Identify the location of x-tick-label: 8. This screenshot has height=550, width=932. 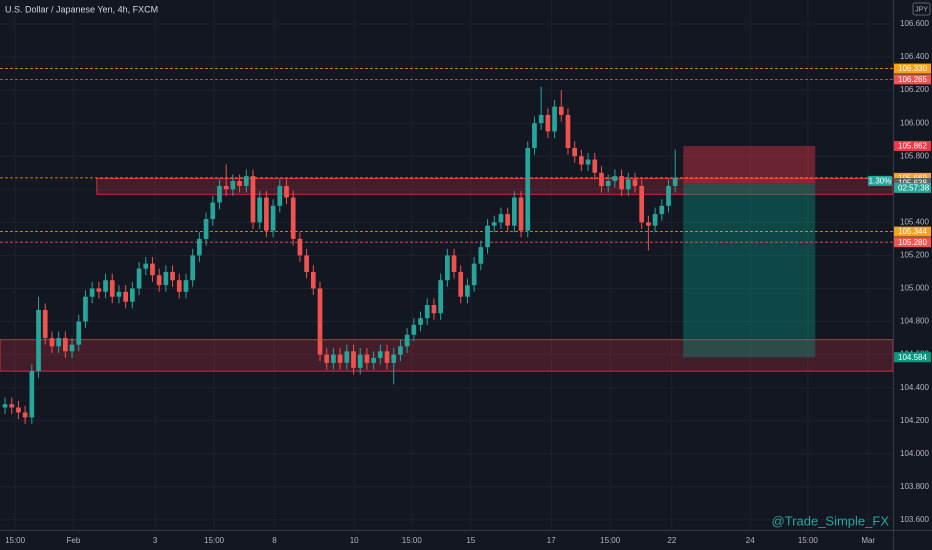
(274, 540).